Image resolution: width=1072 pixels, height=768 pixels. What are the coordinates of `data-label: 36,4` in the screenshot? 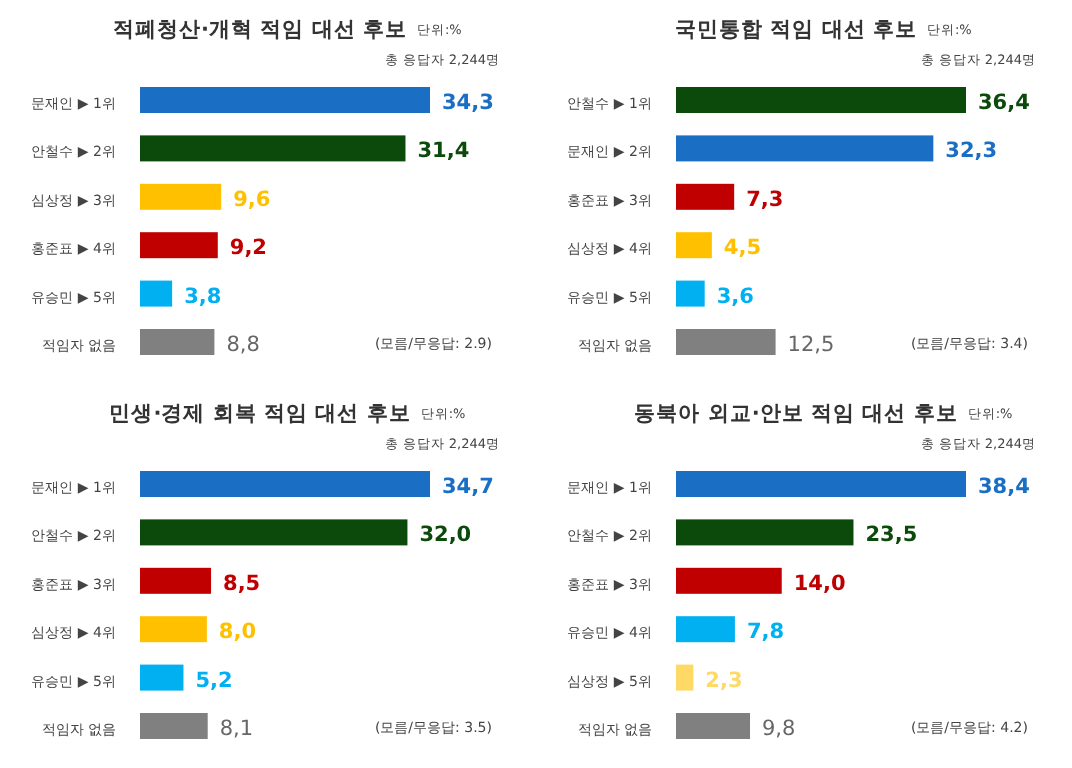 It's located at (1004, 103).